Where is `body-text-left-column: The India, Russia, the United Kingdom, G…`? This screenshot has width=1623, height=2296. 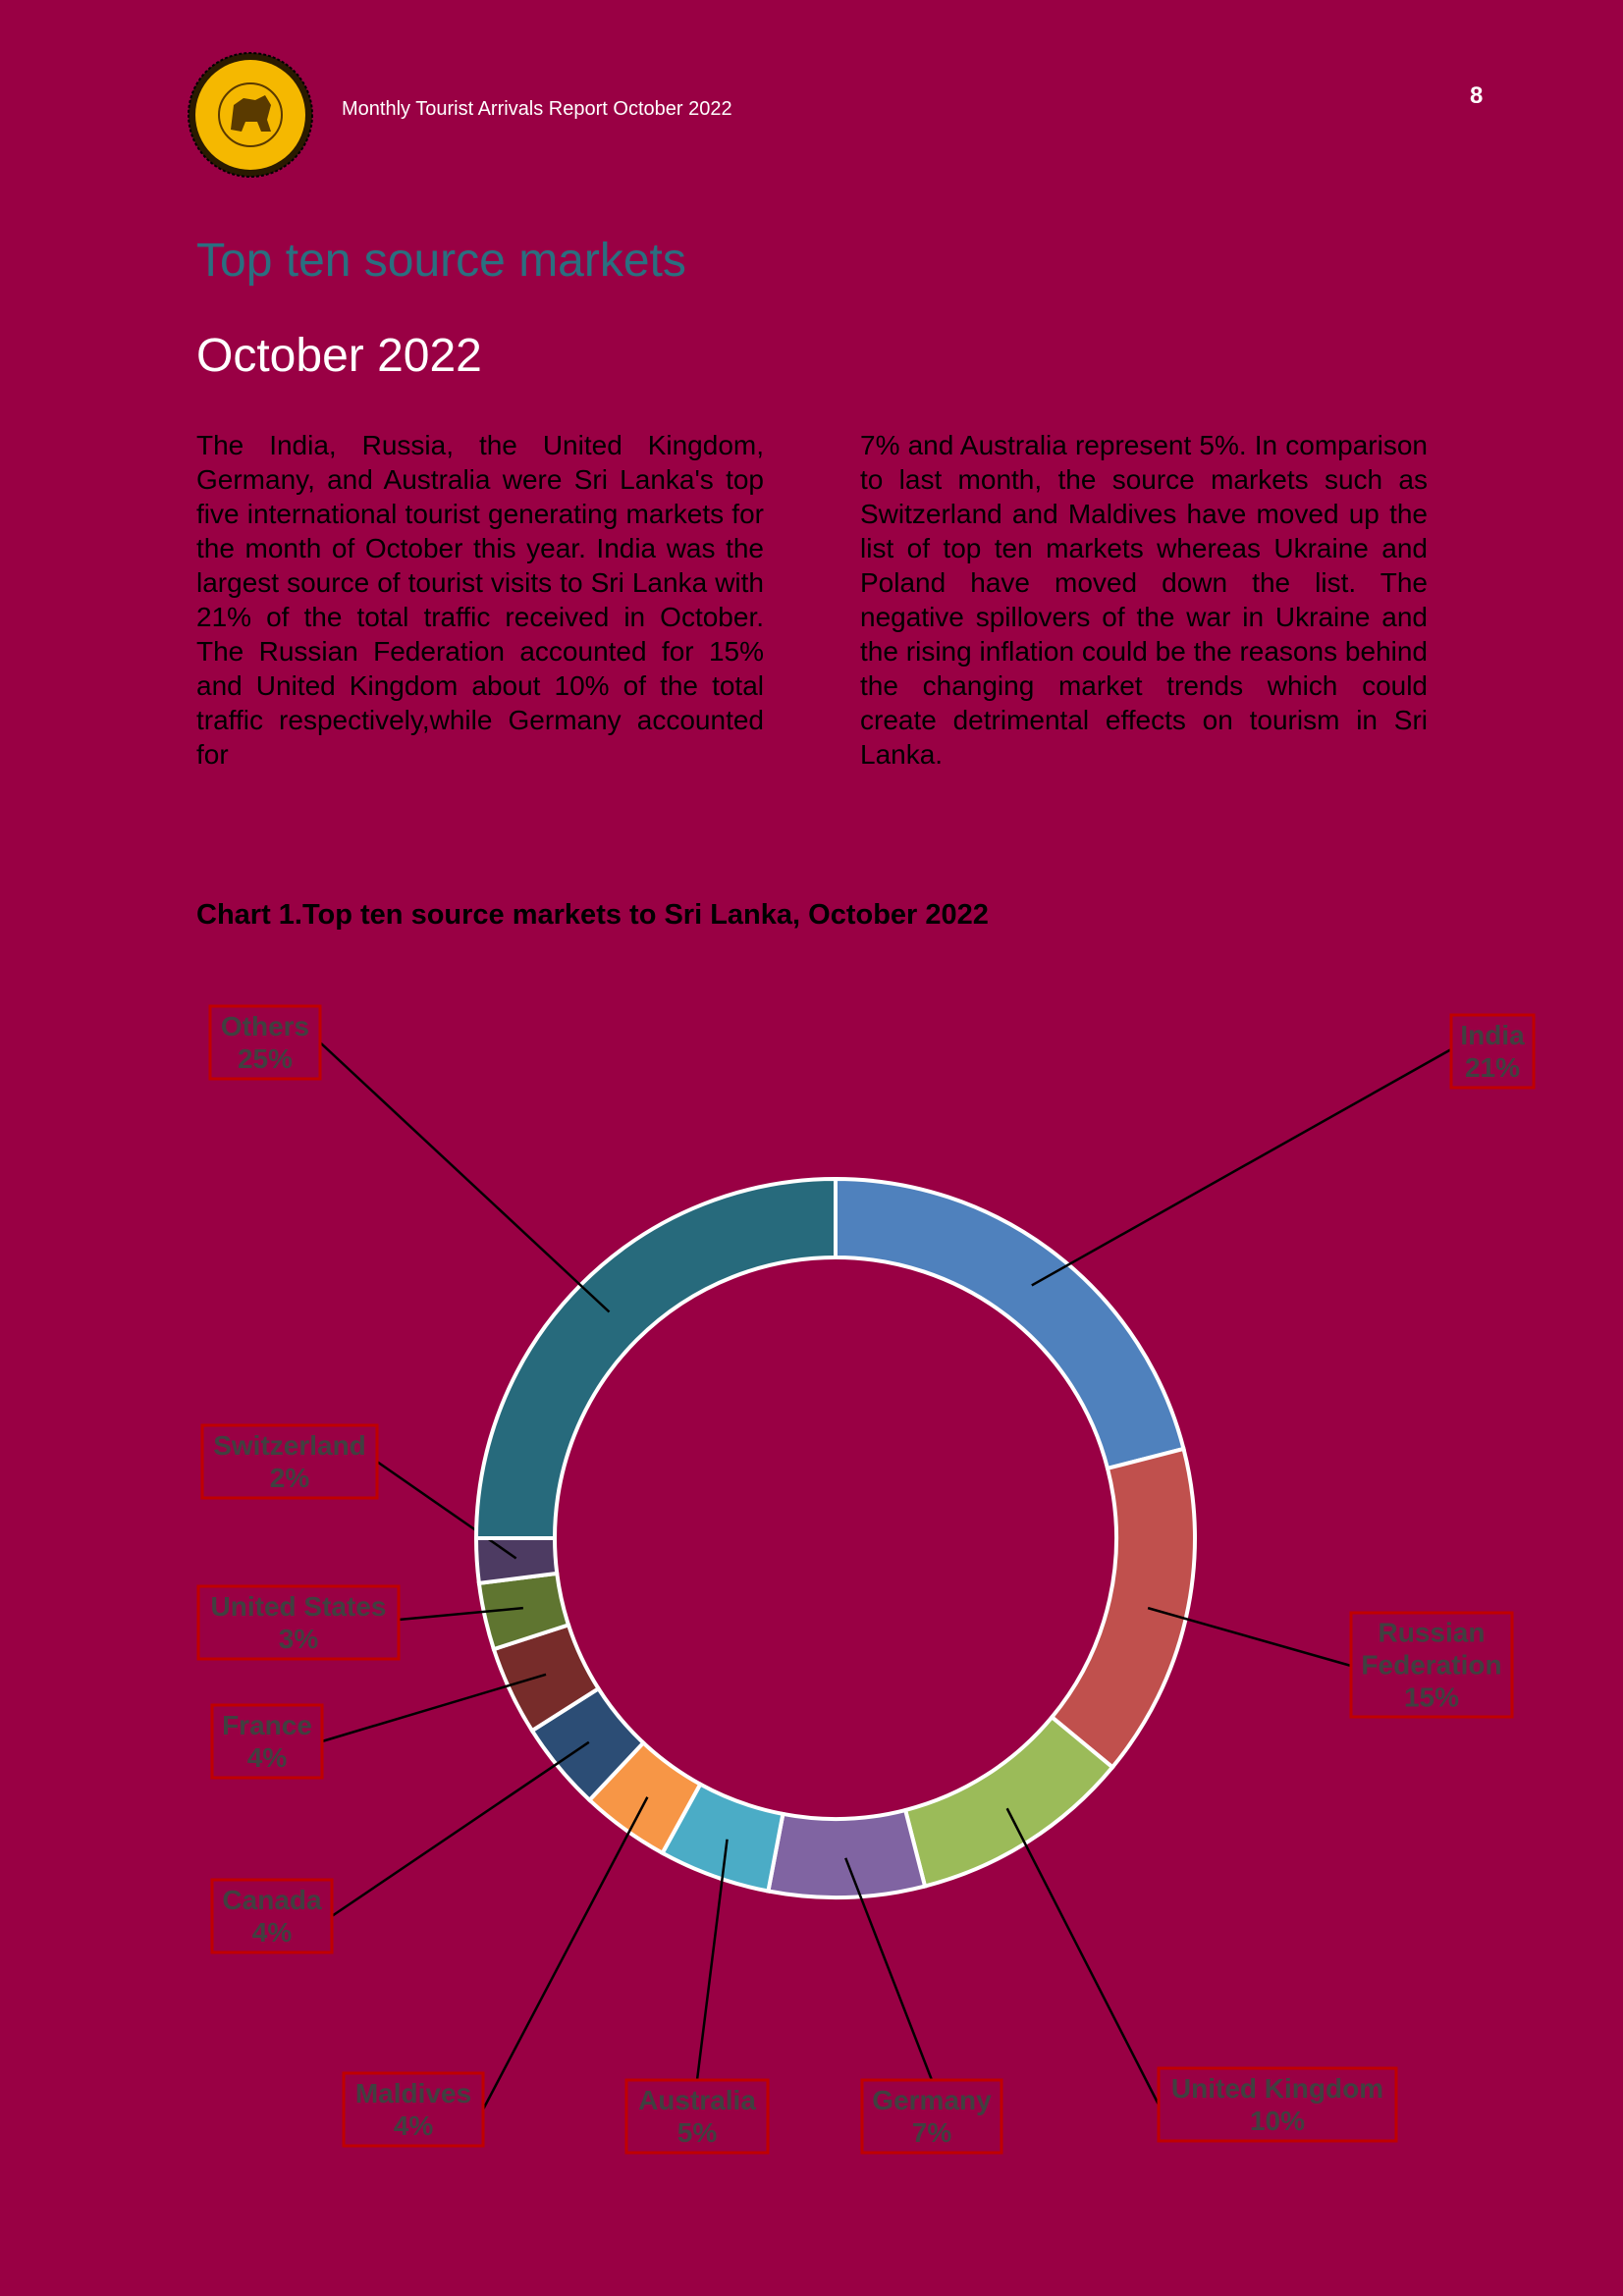 body-text-left-column: The India, Russia, the United Kingdom, G… is located at coordinates (480, 600).